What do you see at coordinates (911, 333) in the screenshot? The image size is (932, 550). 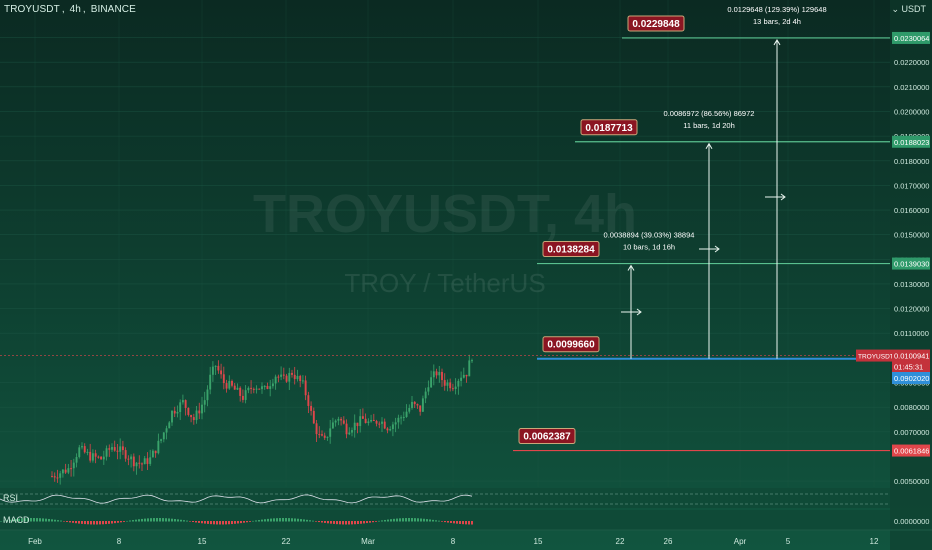 I see `y-tick-label: 0.0110000` at bounding box center [911, 333].